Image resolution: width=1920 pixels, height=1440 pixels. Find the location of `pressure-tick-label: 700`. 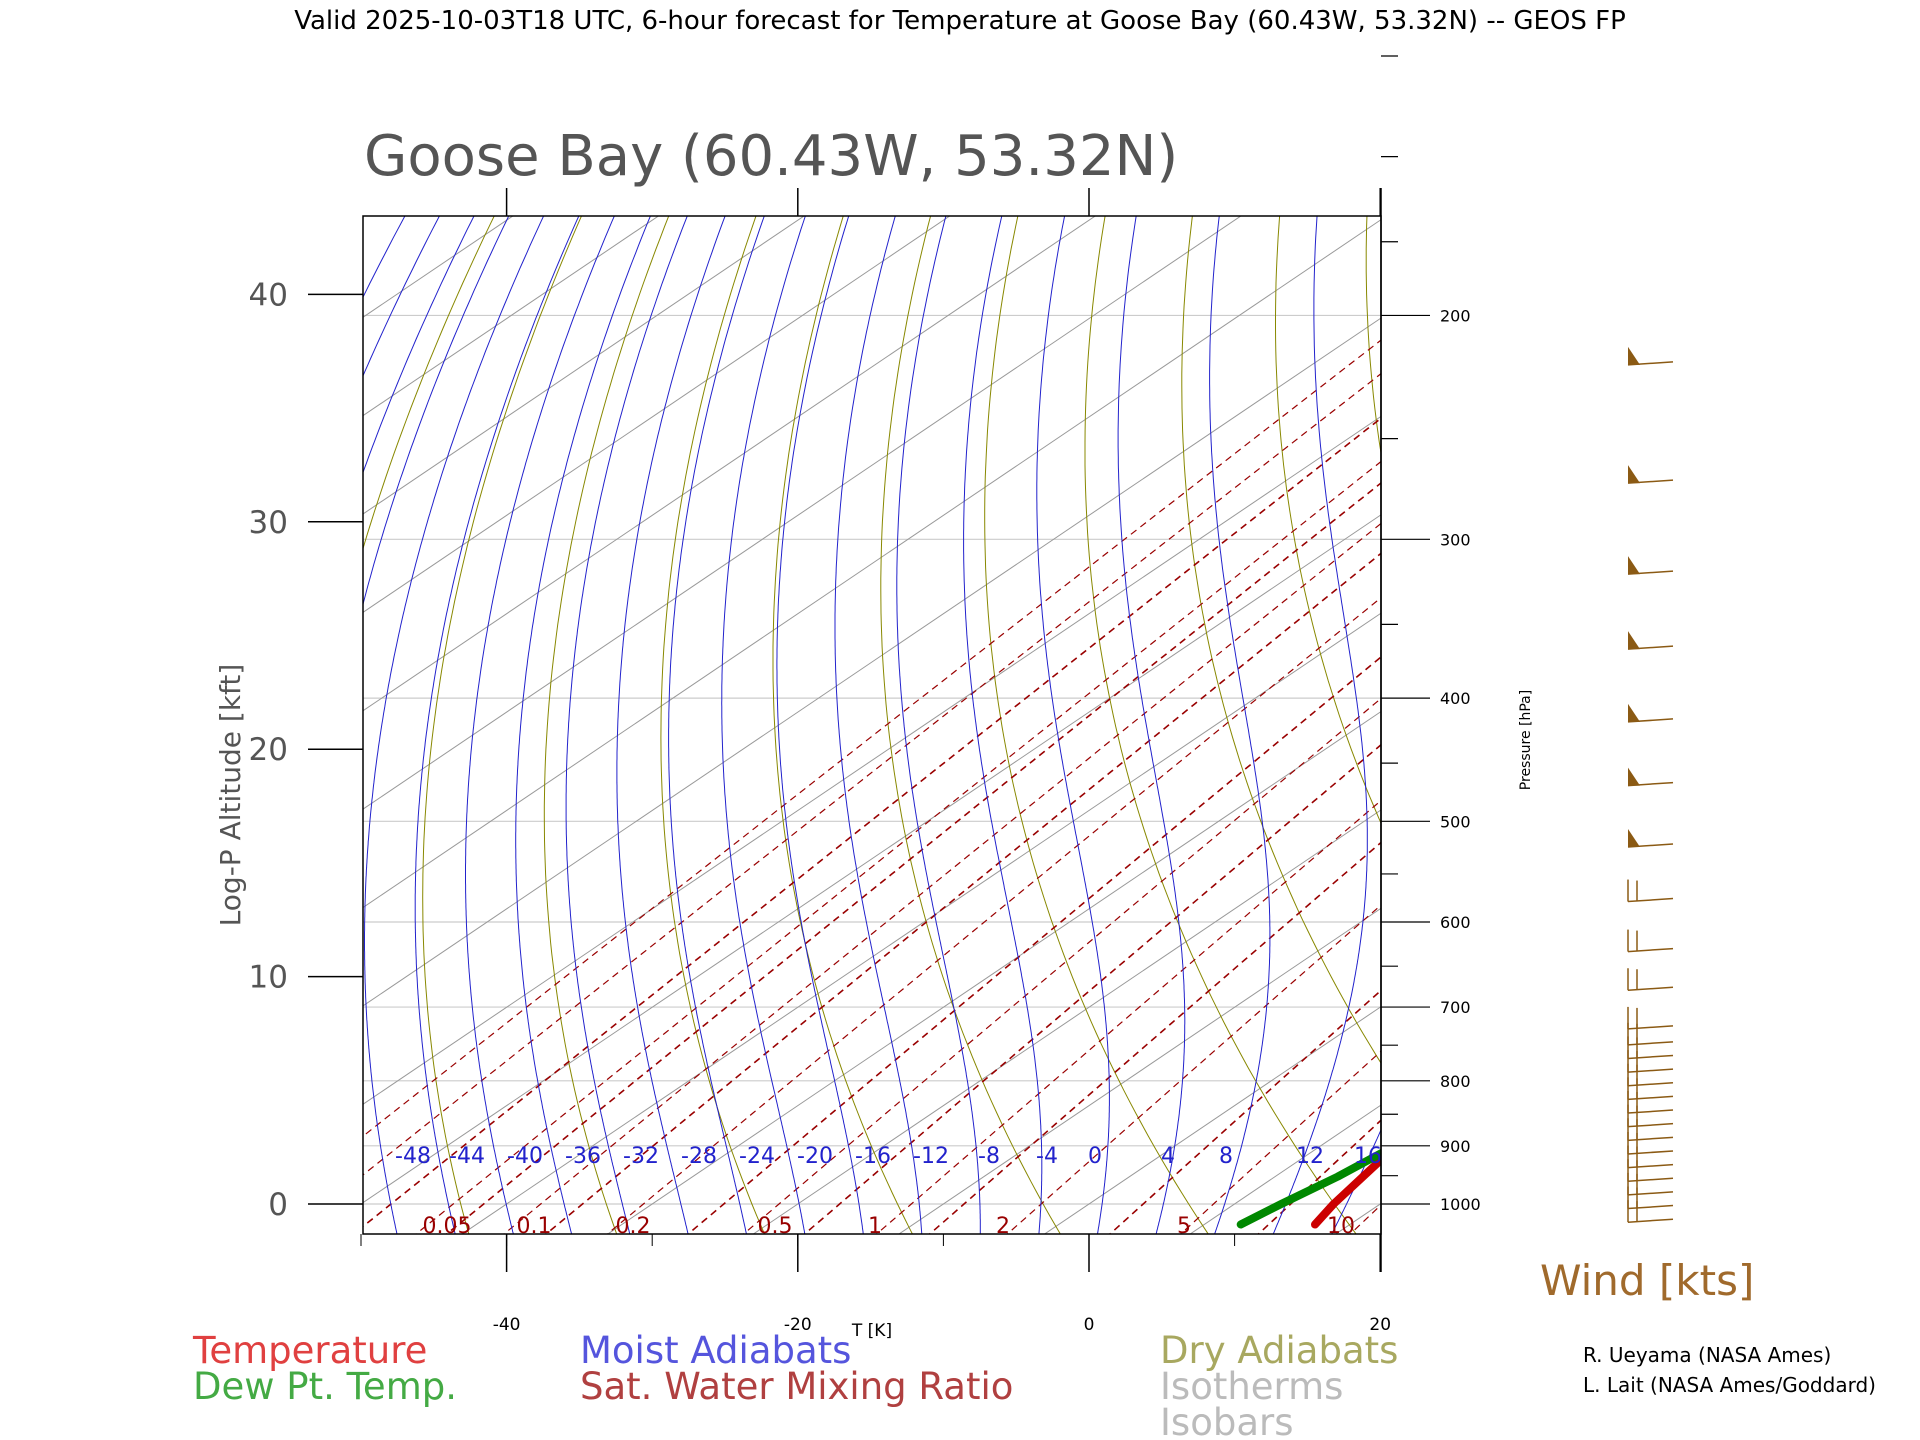

pressure-tick-label: 700 is located at coordinates (1455, 1007).